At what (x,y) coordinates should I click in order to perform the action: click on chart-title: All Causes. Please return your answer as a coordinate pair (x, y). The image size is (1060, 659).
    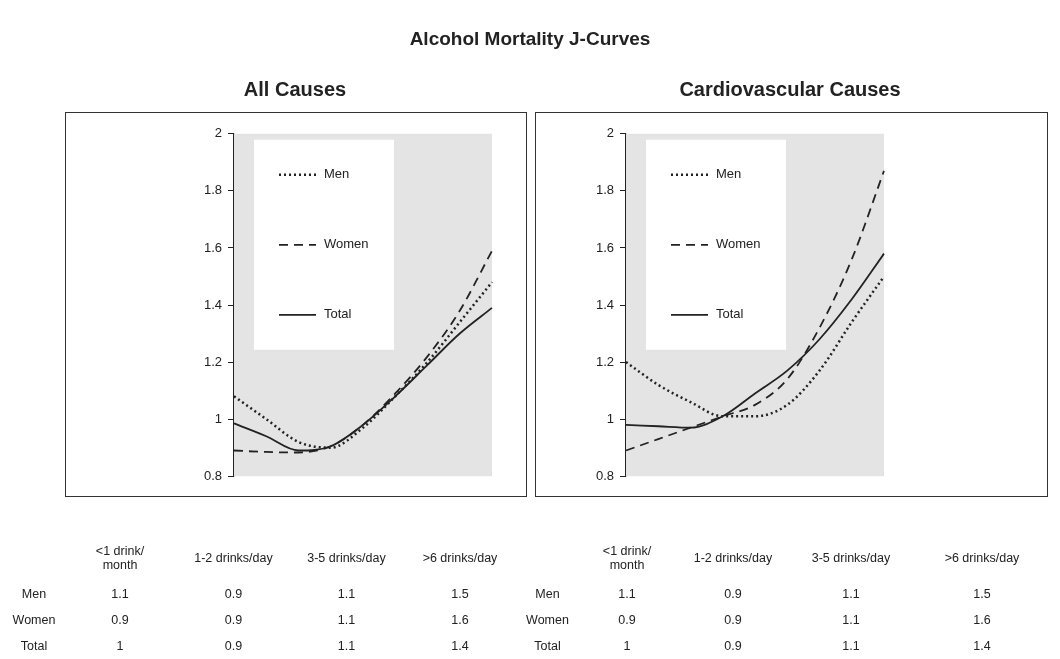
    Looking at the image, I should click on (295, 89).